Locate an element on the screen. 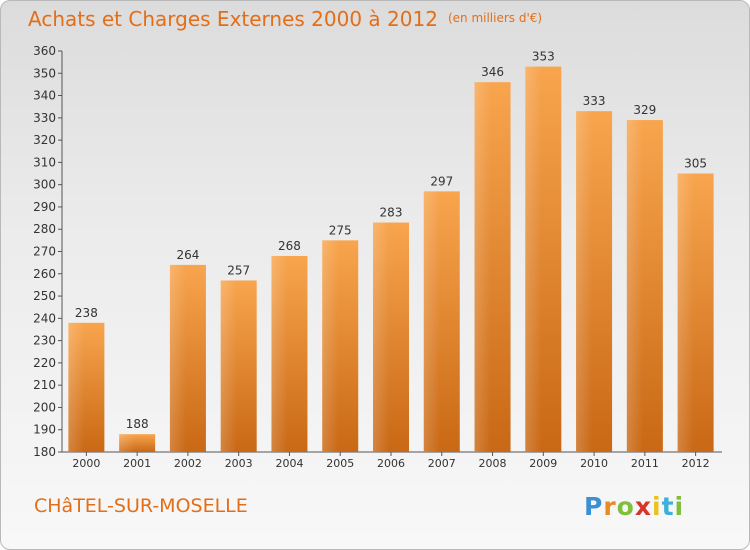  title-unit: (en milliers d'€) is located at coordinates (495, 18).